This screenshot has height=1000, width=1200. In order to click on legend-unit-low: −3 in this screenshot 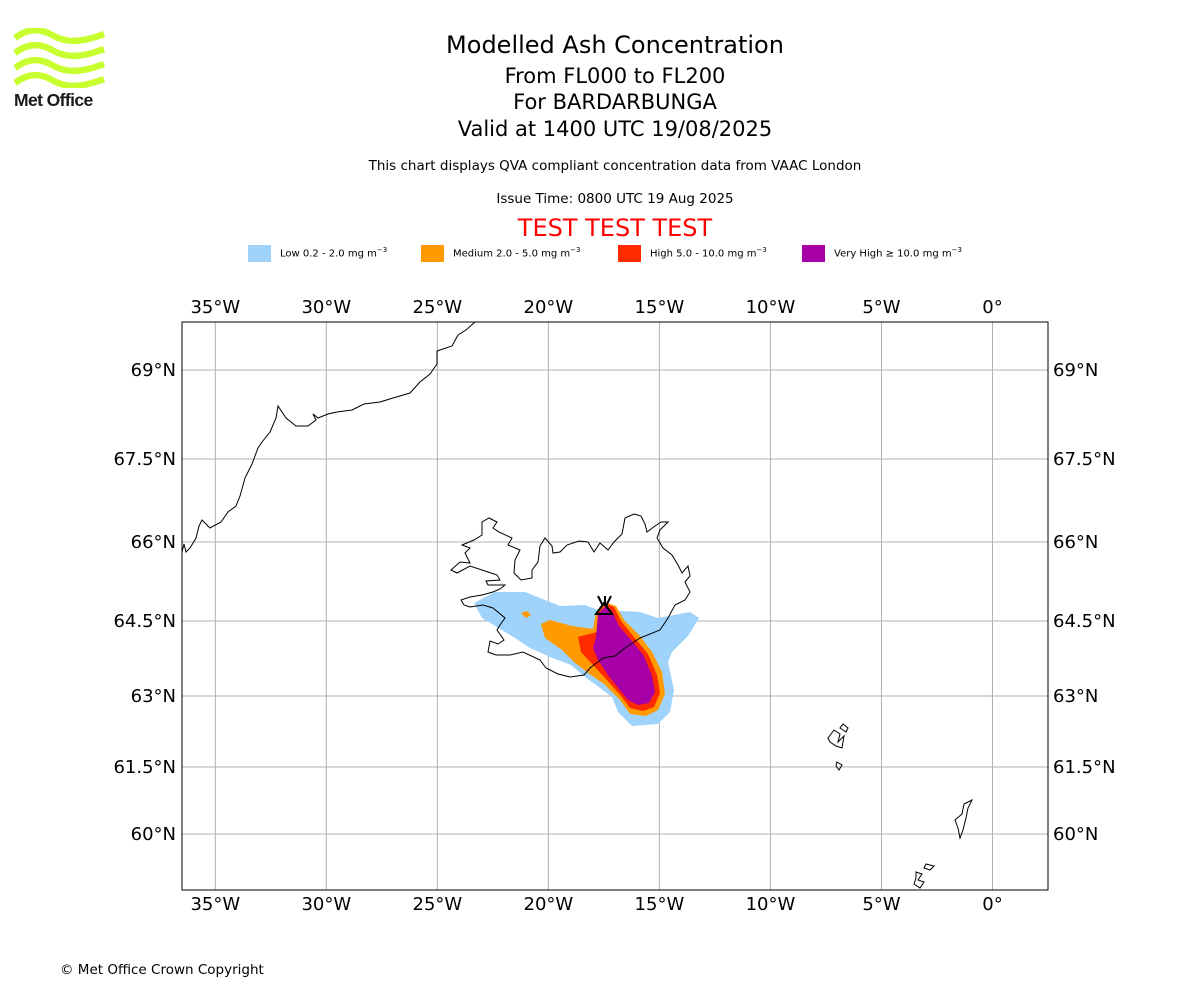, I will do `click(382, 250)`.